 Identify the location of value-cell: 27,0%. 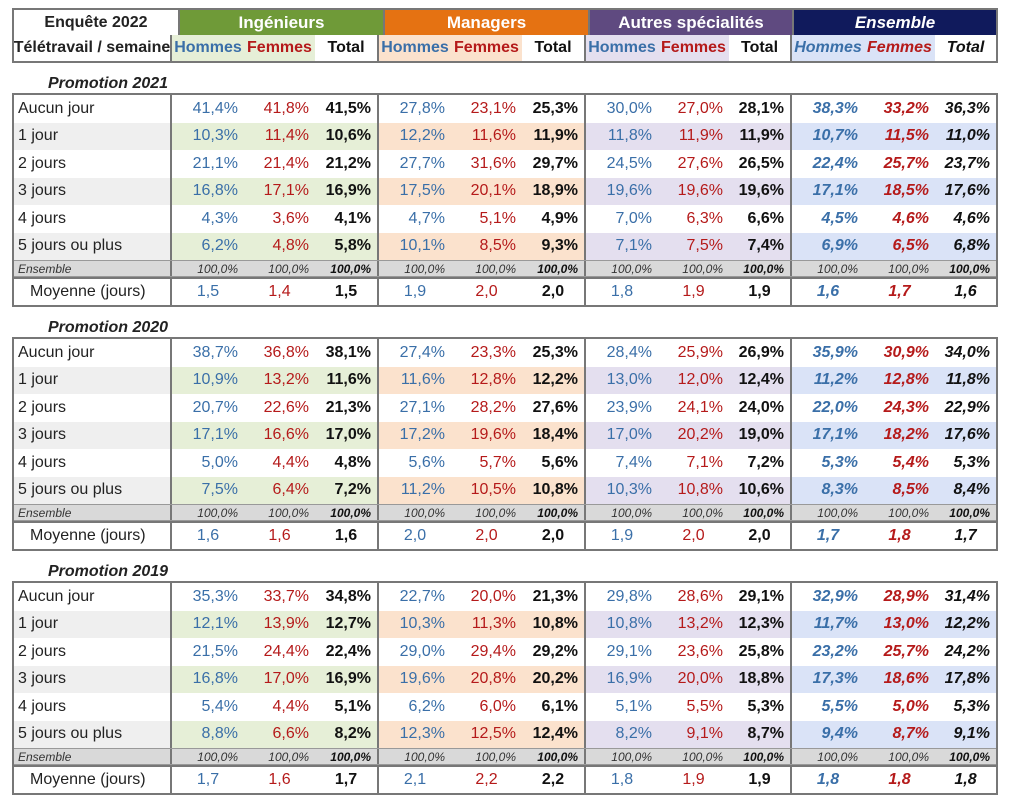
(700, 108).